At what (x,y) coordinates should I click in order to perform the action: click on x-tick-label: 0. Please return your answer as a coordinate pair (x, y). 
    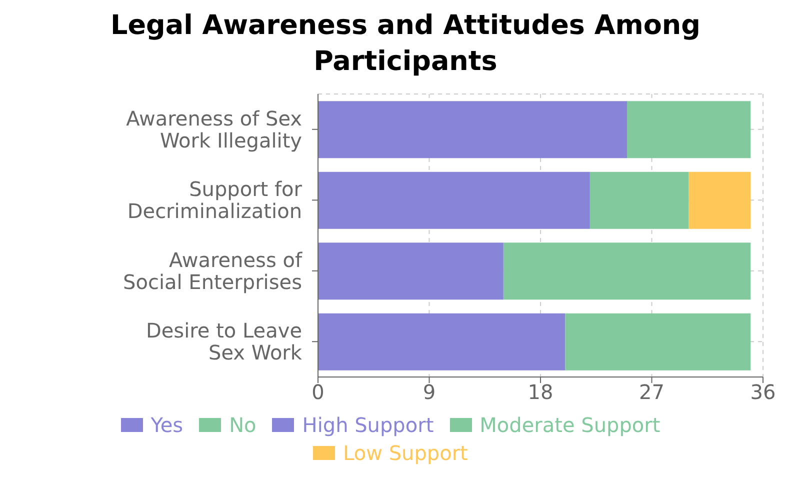
    Looking at the image, I should click on (318, 392).